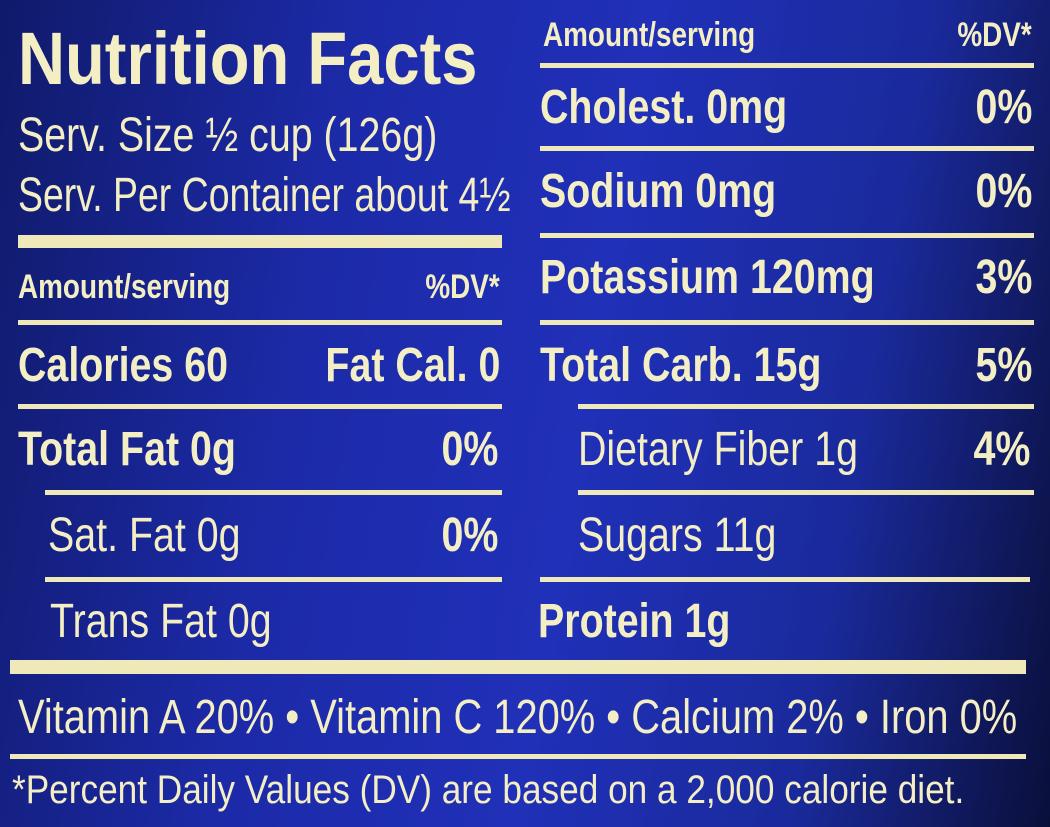 The image size is (1050, 827). Describe the element at coordinates (127, 449) in the screenshot. I see `total-fat: Total Fat 0g` at that location.